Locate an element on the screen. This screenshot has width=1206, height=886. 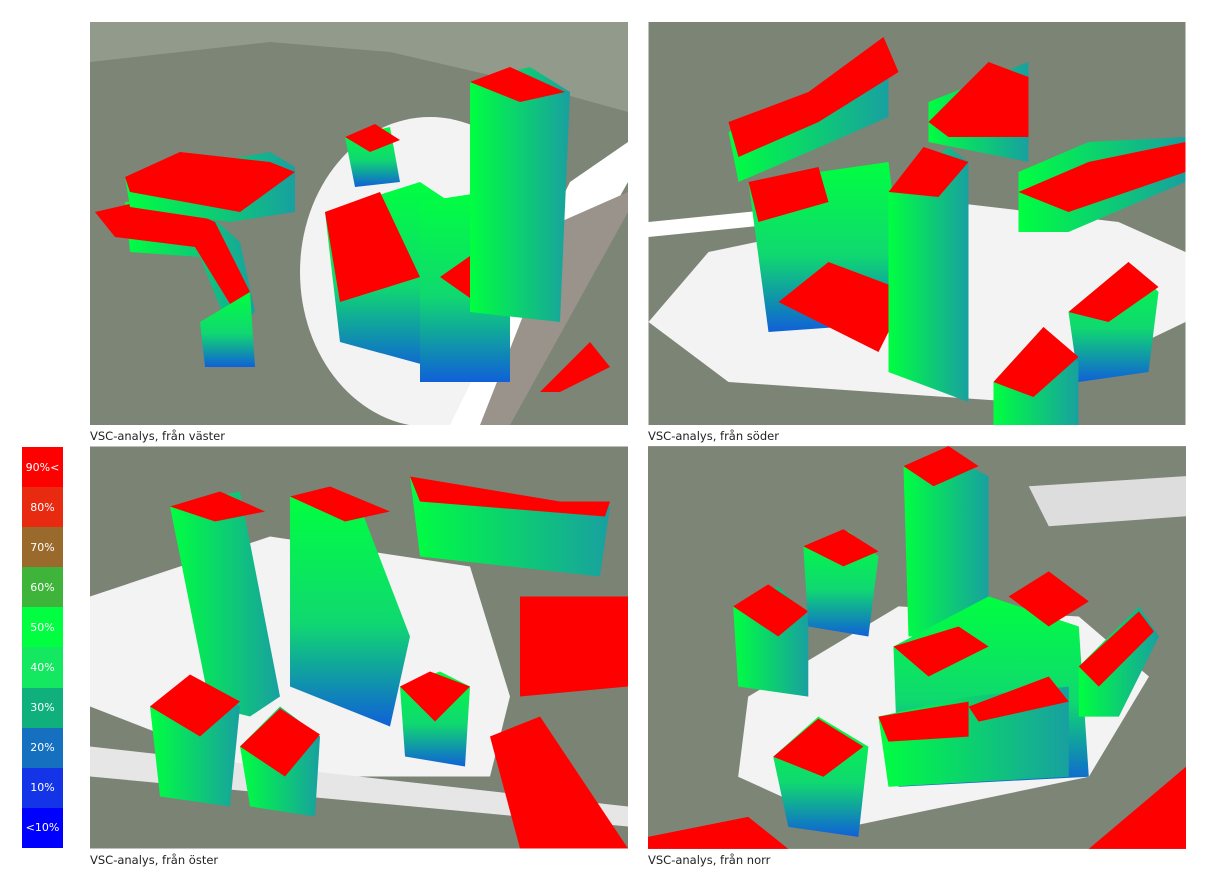
legend-swatch: 30% is located at coordinates (42, 707).